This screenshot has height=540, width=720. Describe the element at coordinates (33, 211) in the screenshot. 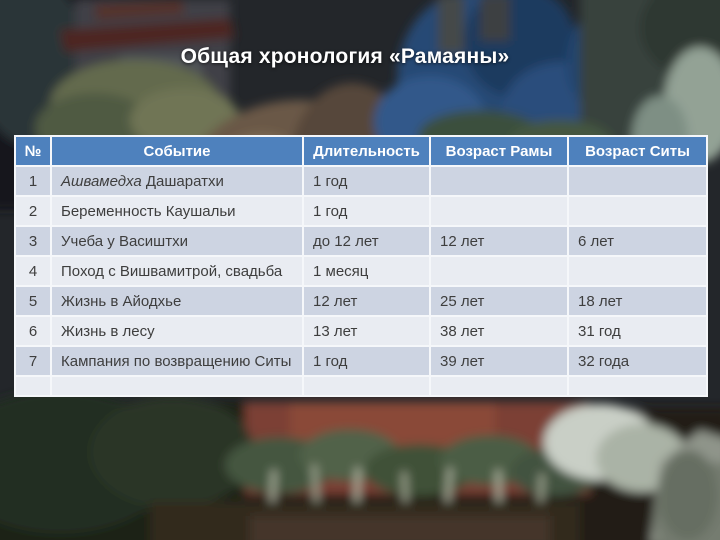

I see `cell-number: 2` at that location.